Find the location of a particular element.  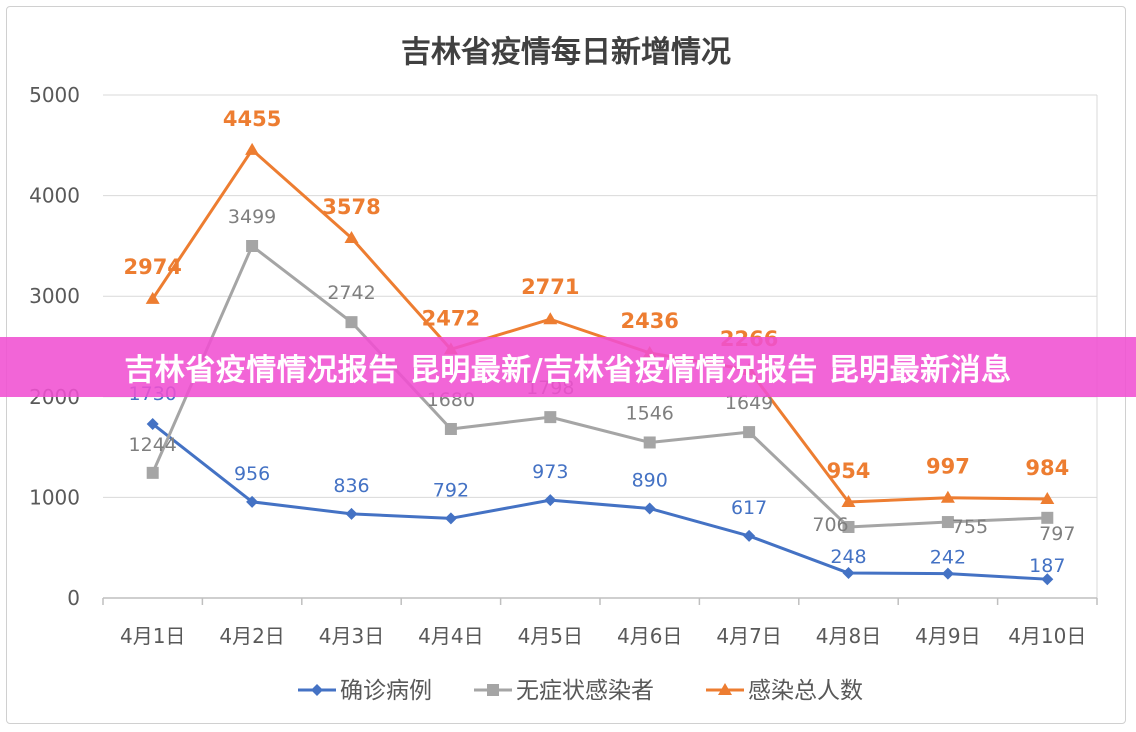

x-tick-label: 4月2日 is located at coordinates (251, 636).